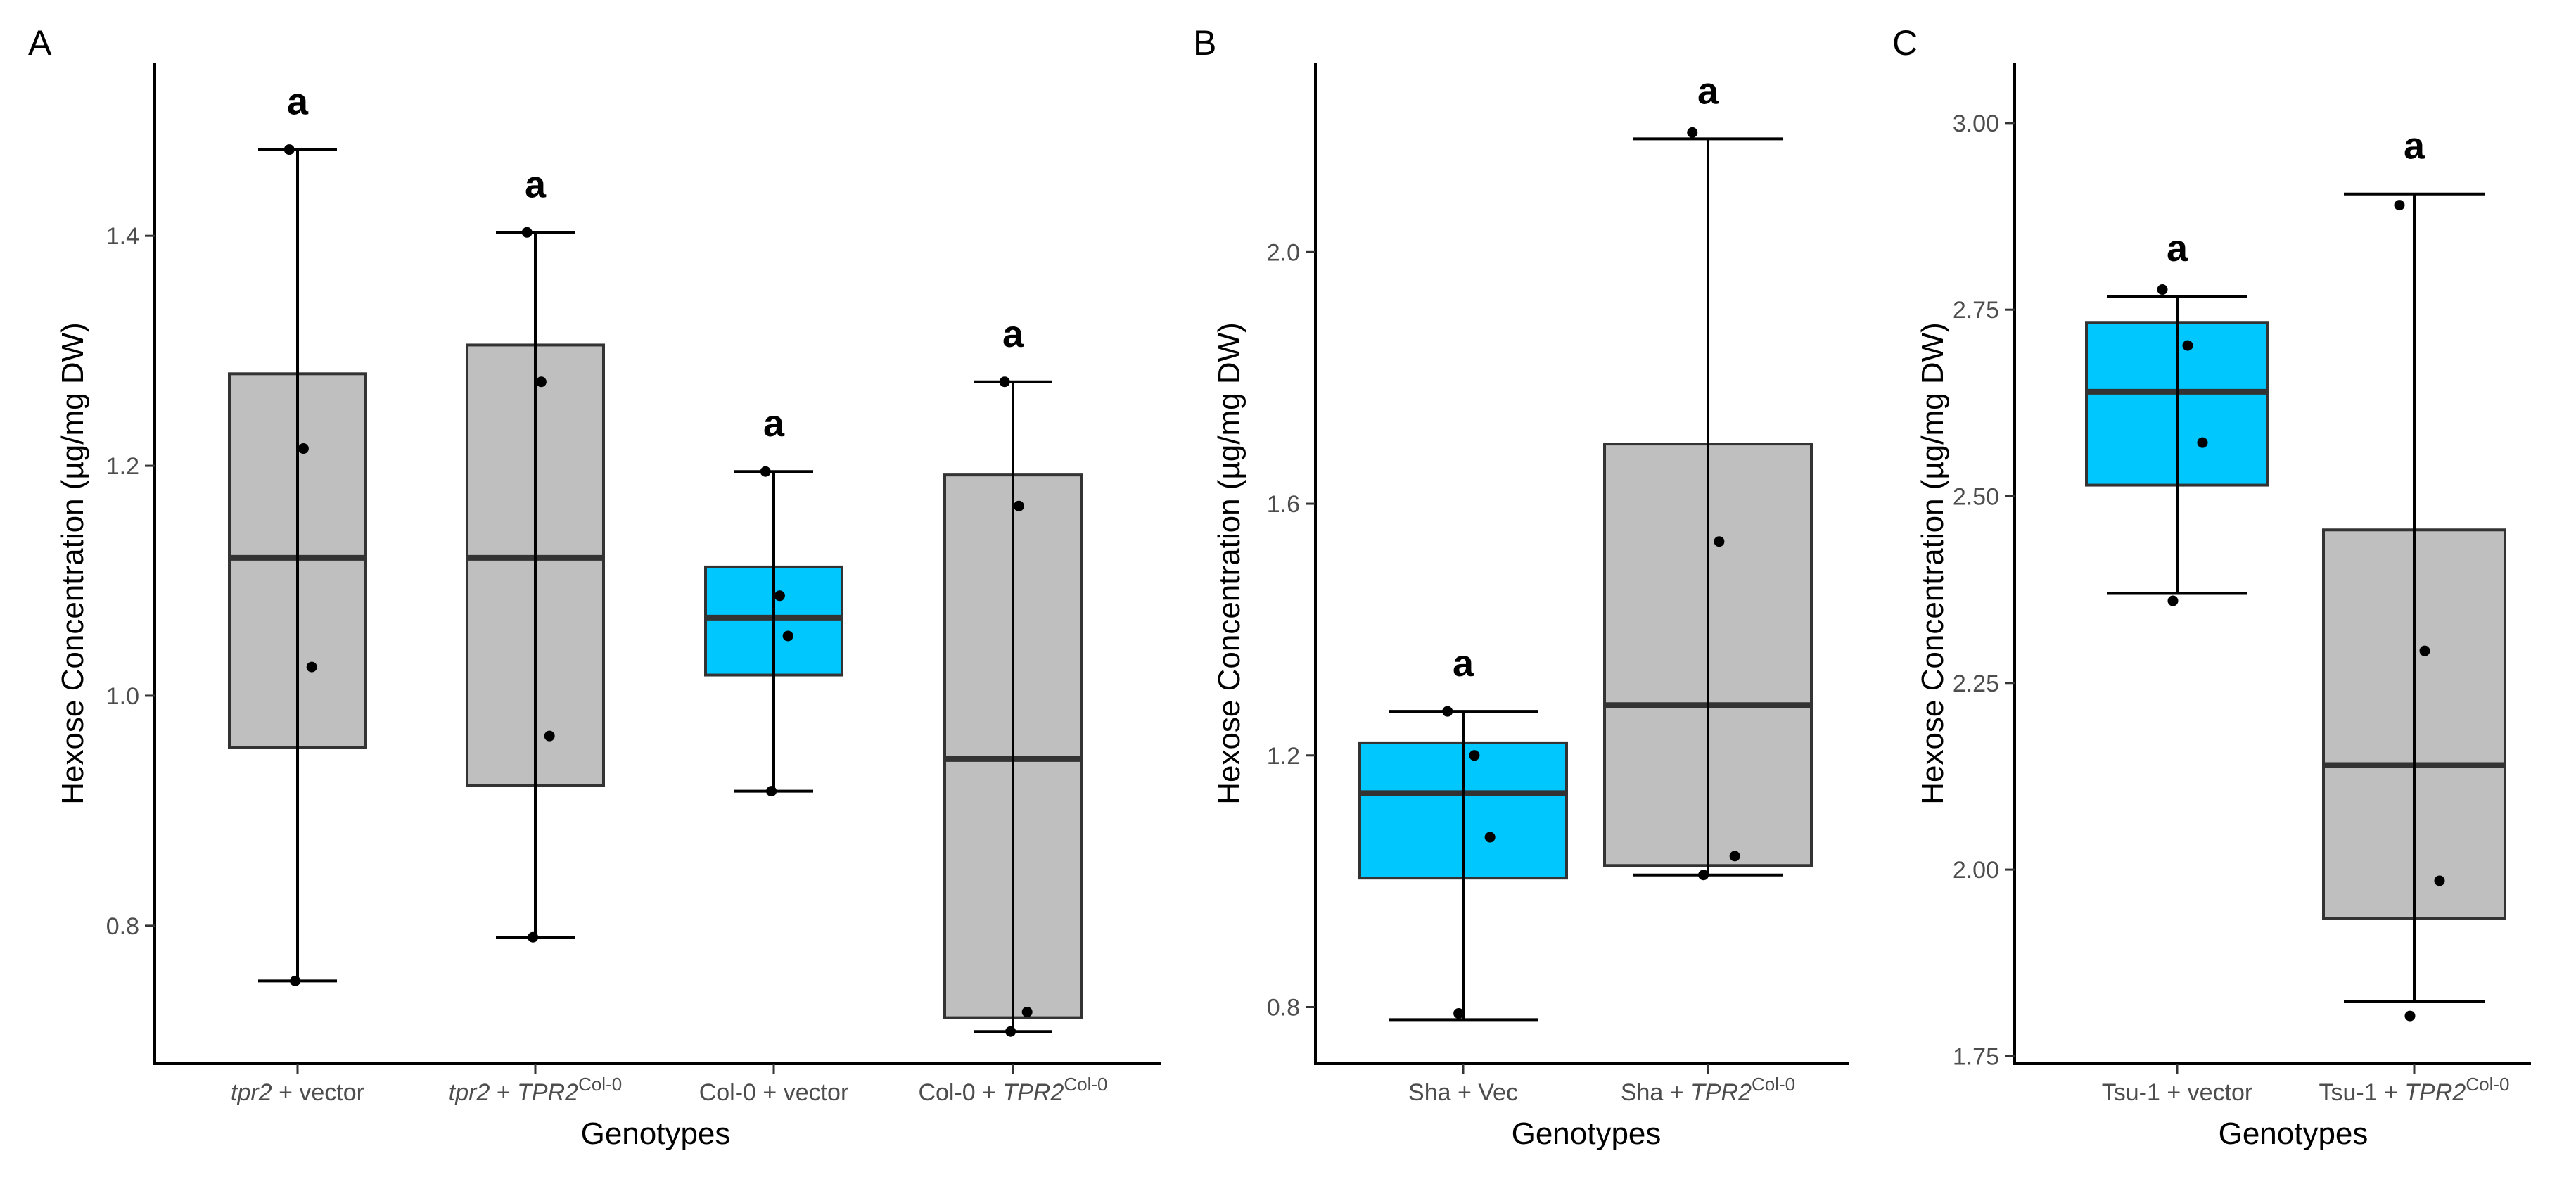 The image size is (2576, 1177). I want to click on box-group: Sha + TPR2Col-0 a, so click(1708, 588).